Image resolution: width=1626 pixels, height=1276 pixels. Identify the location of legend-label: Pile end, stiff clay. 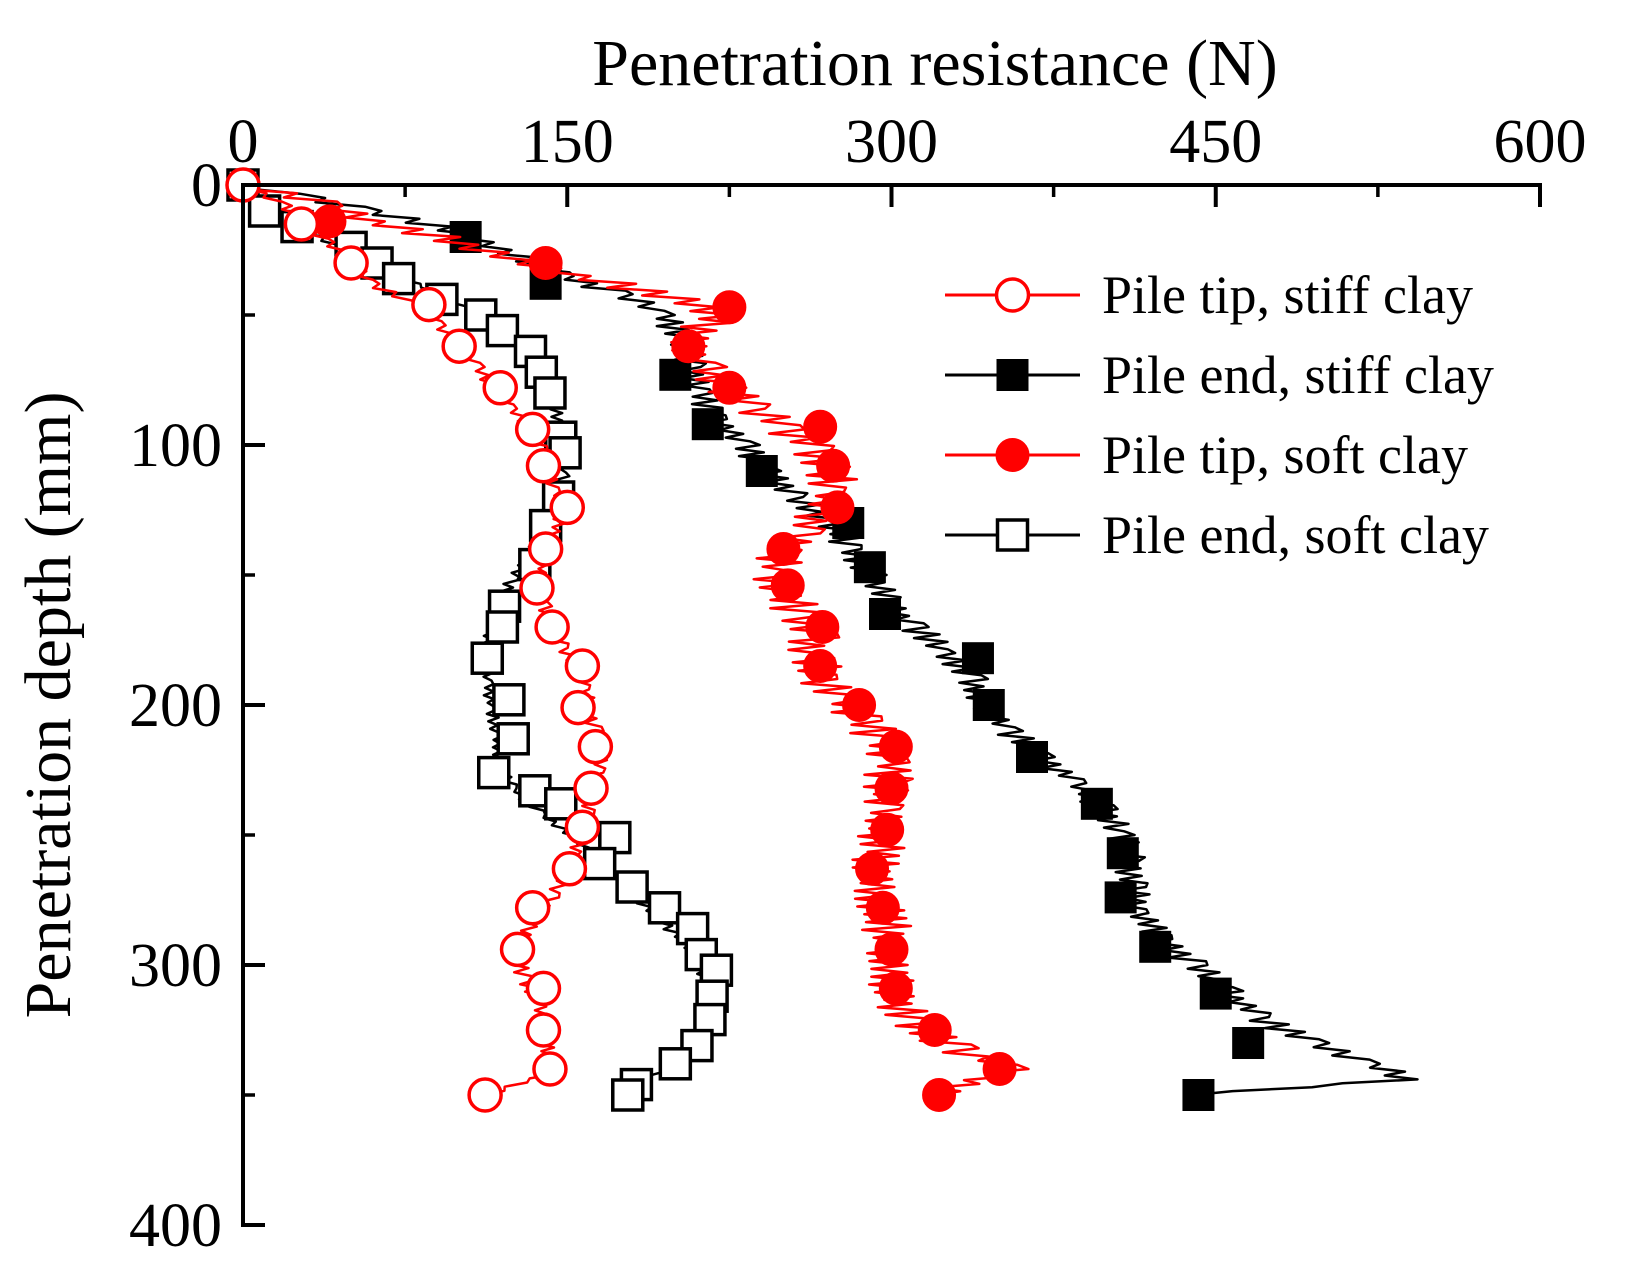
(1298, 375).